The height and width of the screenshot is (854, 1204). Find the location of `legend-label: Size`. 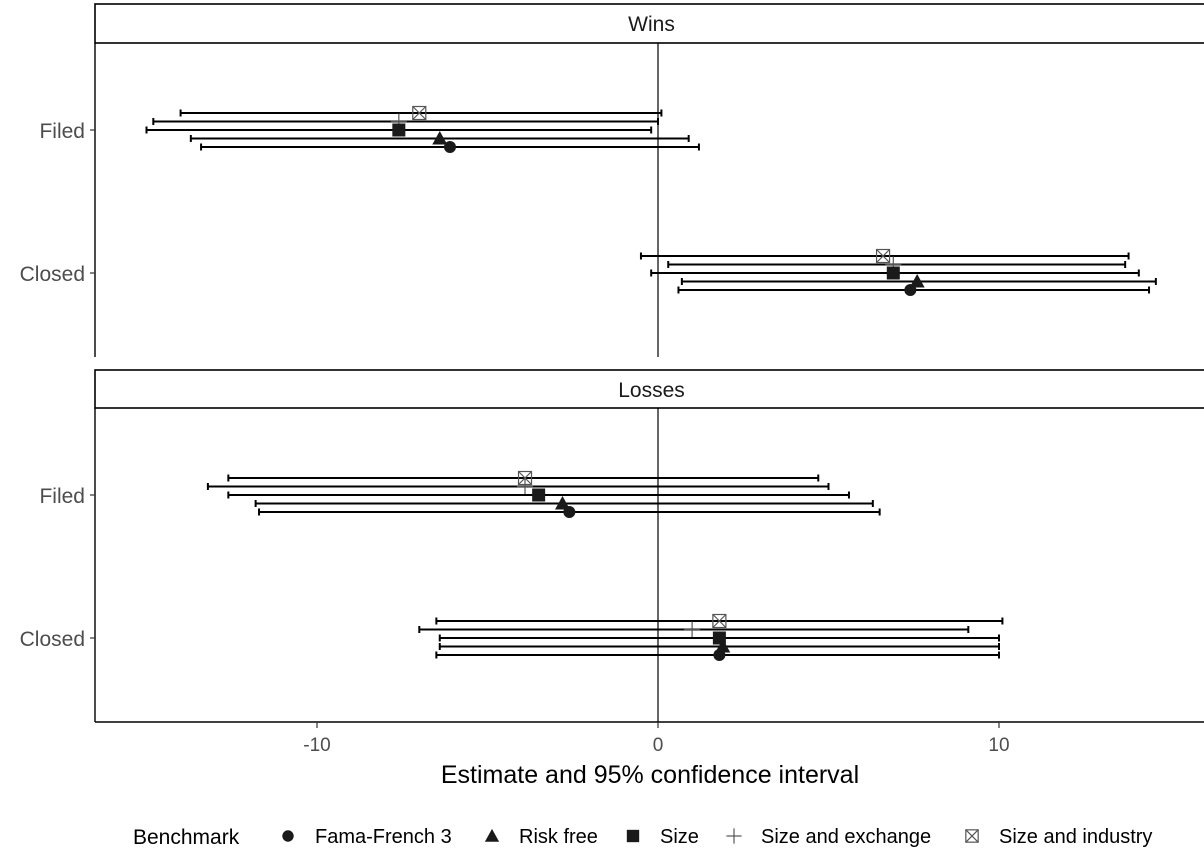

legend-label: Size is located at coordinates (679, 837).